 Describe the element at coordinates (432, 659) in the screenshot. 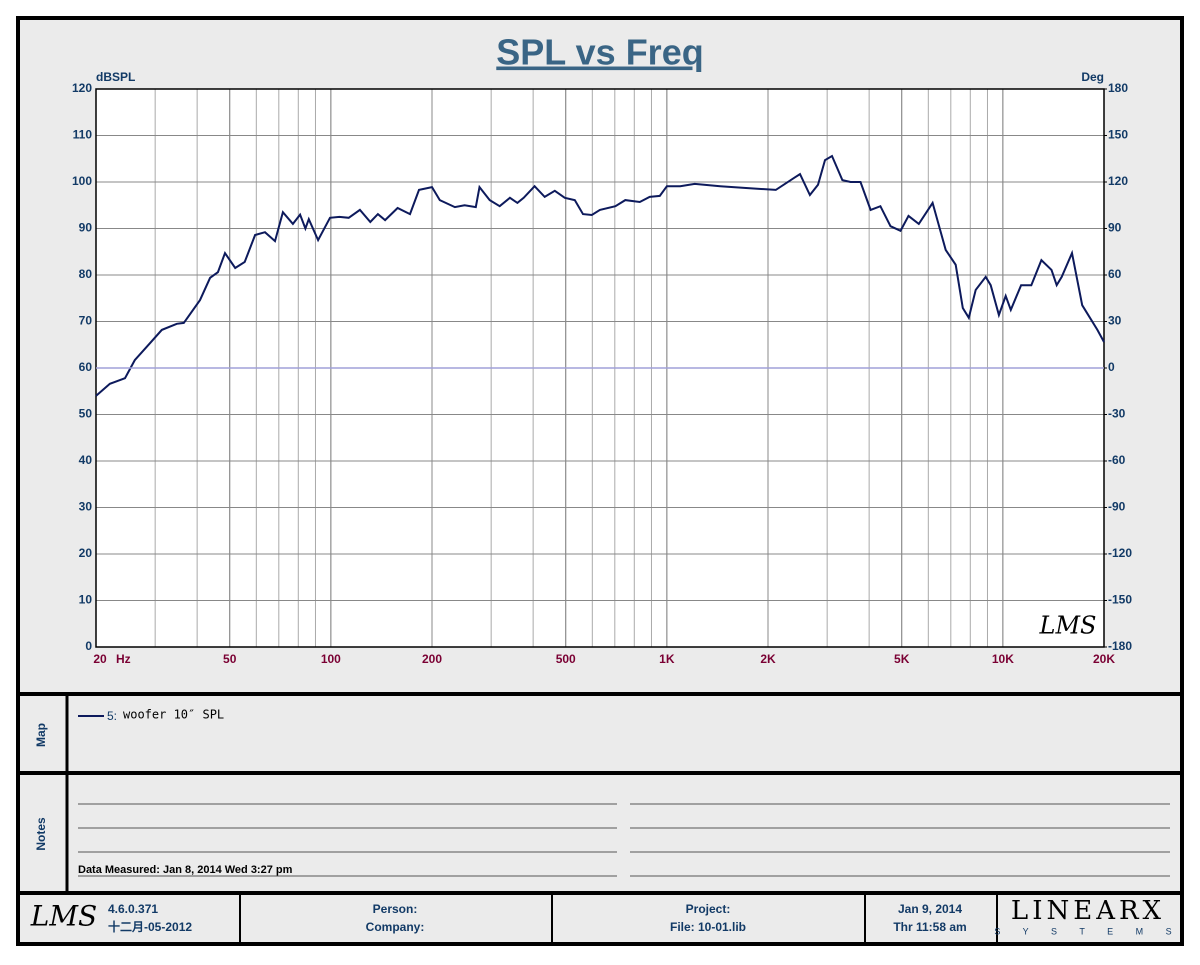

I see `x-tick-label: 200` at that location.